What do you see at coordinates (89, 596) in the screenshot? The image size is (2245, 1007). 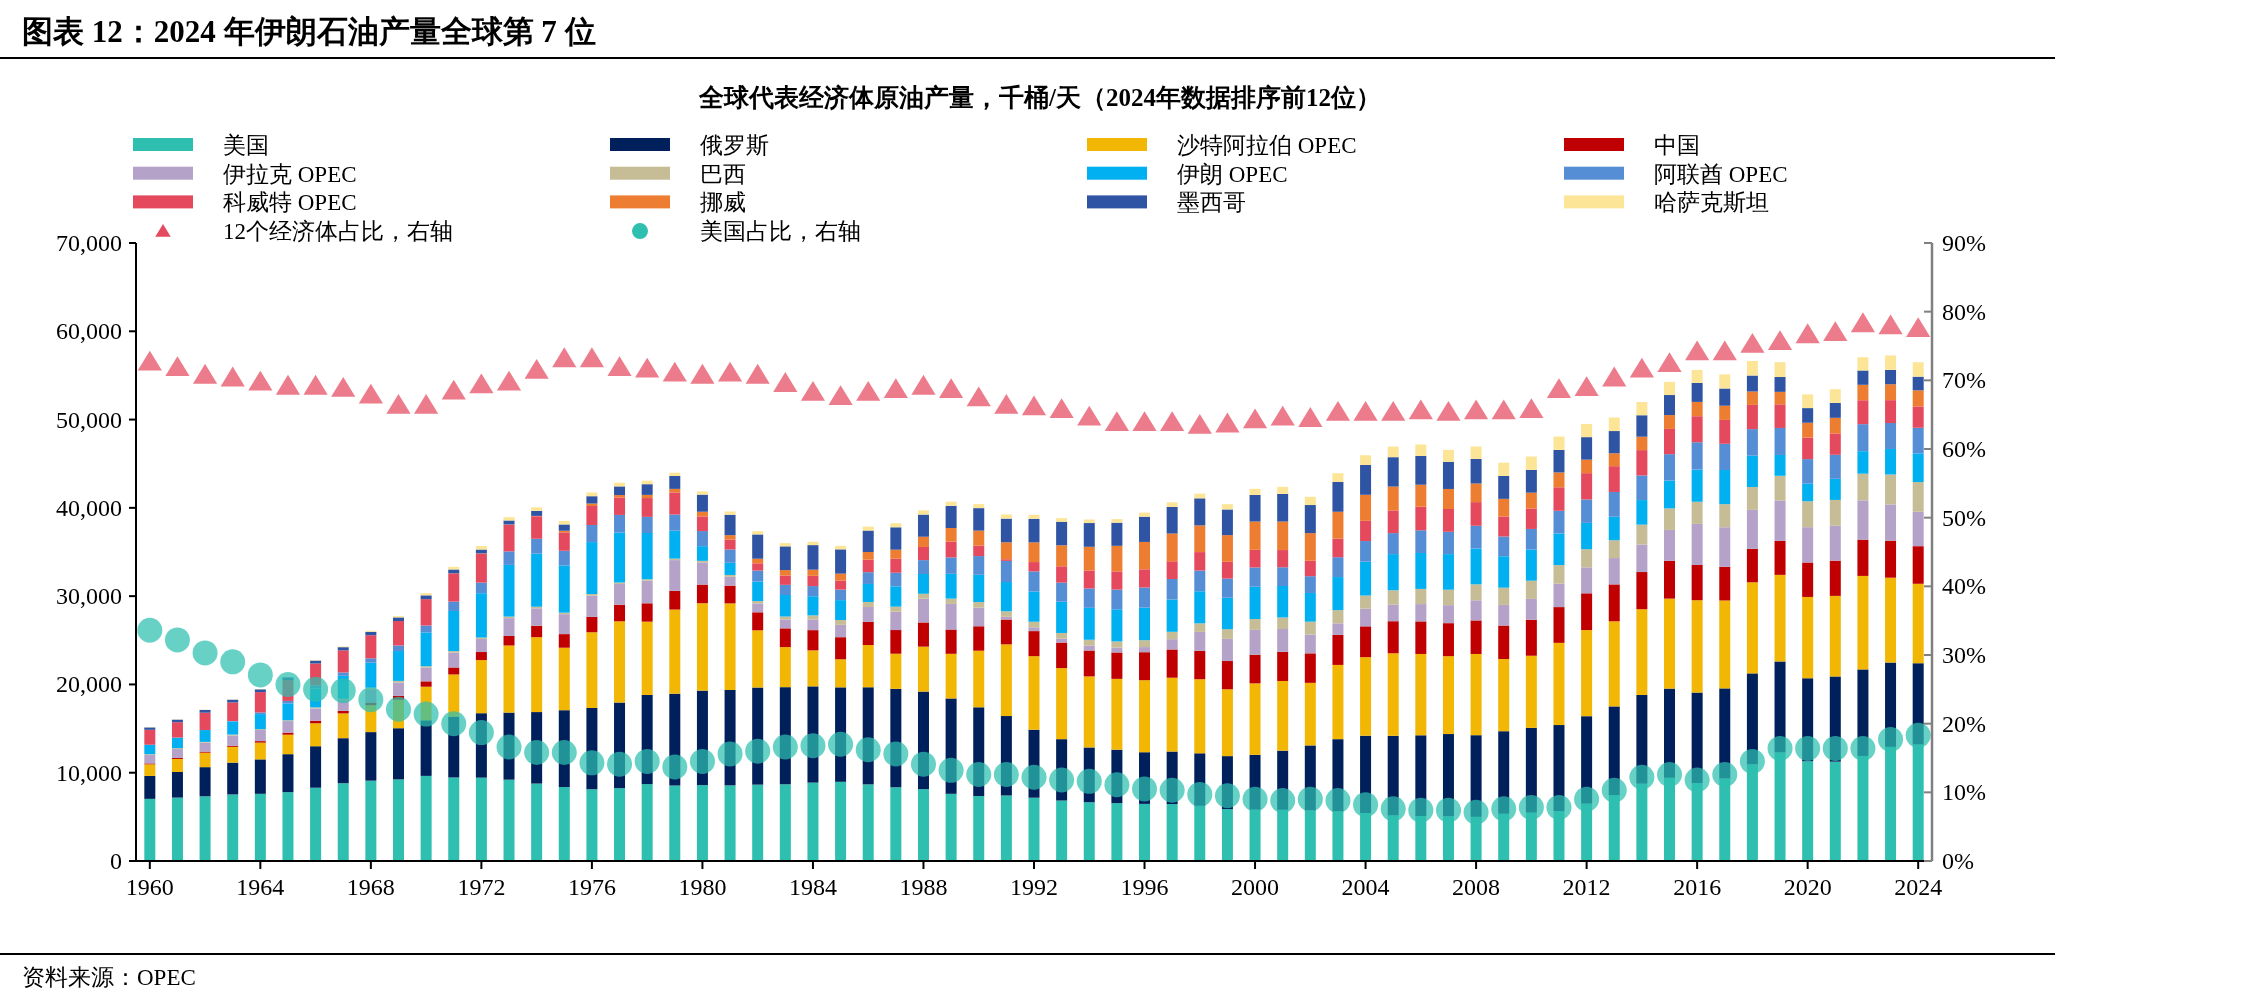 I see `y-tick-label: 30,000` at bounding box center [89, 596].